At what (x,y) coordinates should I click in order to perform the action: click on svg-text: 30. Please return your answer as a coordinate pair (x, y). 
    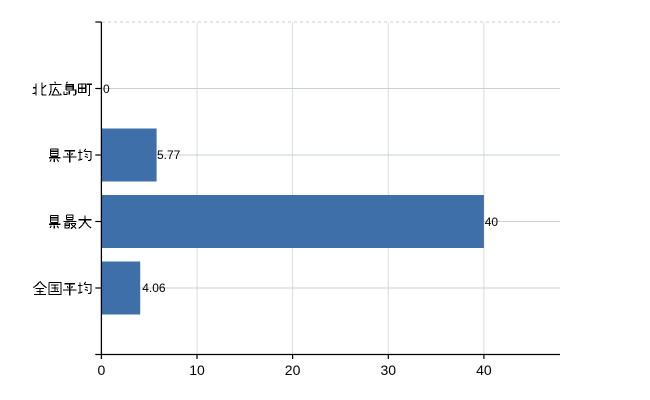
    Looking at the image, I should click on (389, 370).